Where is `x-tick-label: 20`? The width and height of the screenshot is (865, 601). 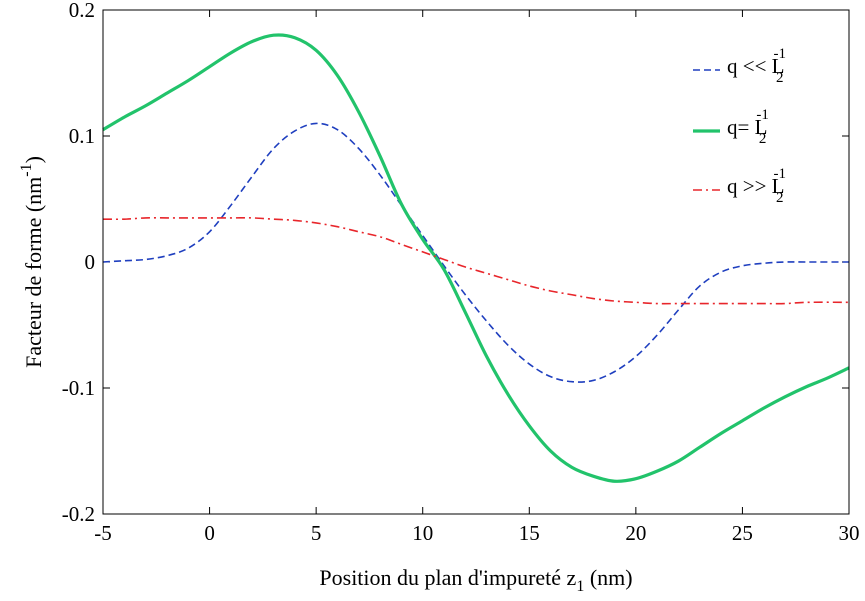
x-tick-label: 20 is located at coordinates (635, 533).